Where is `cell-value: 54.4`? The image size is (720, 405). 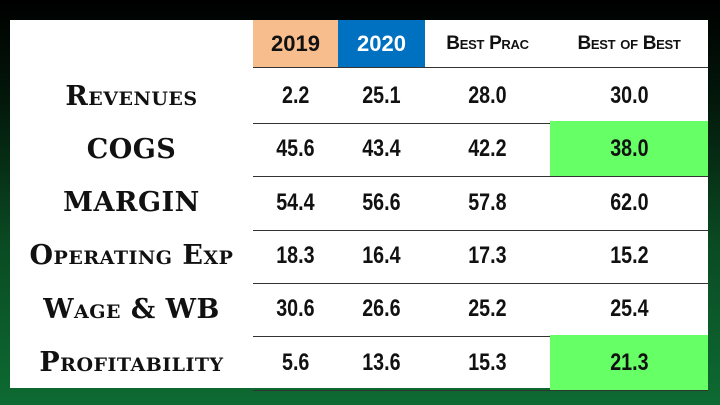 cell-value: 54.4 is located at coordinates (295, 202).